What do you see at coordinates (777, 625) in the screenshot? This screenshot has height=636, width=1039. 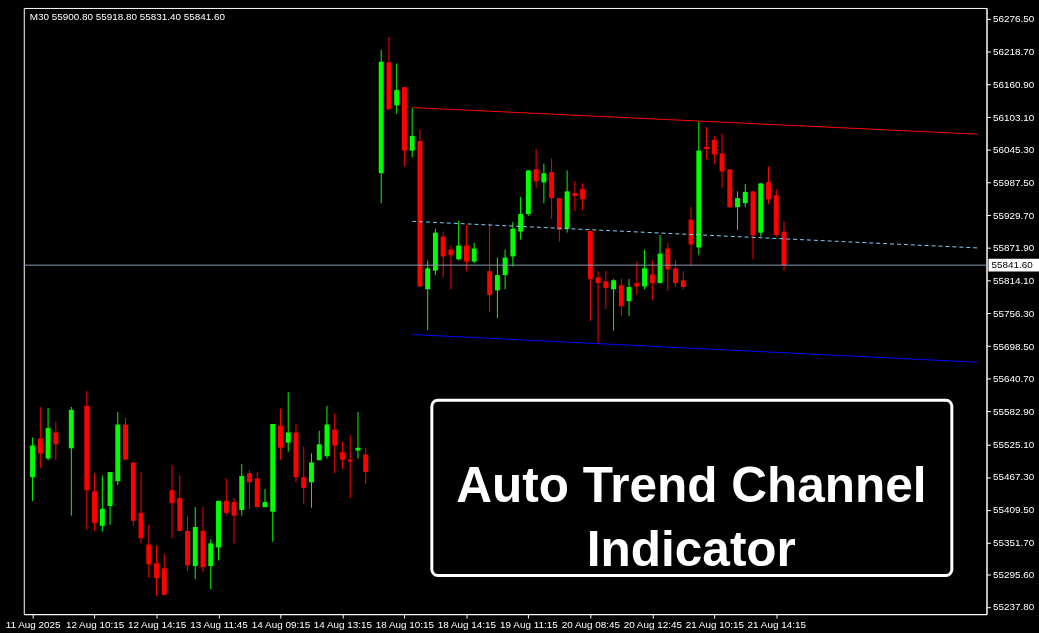 I see `x-tick-label: 21 Aug 14:15` at bounding box center [777, 625].